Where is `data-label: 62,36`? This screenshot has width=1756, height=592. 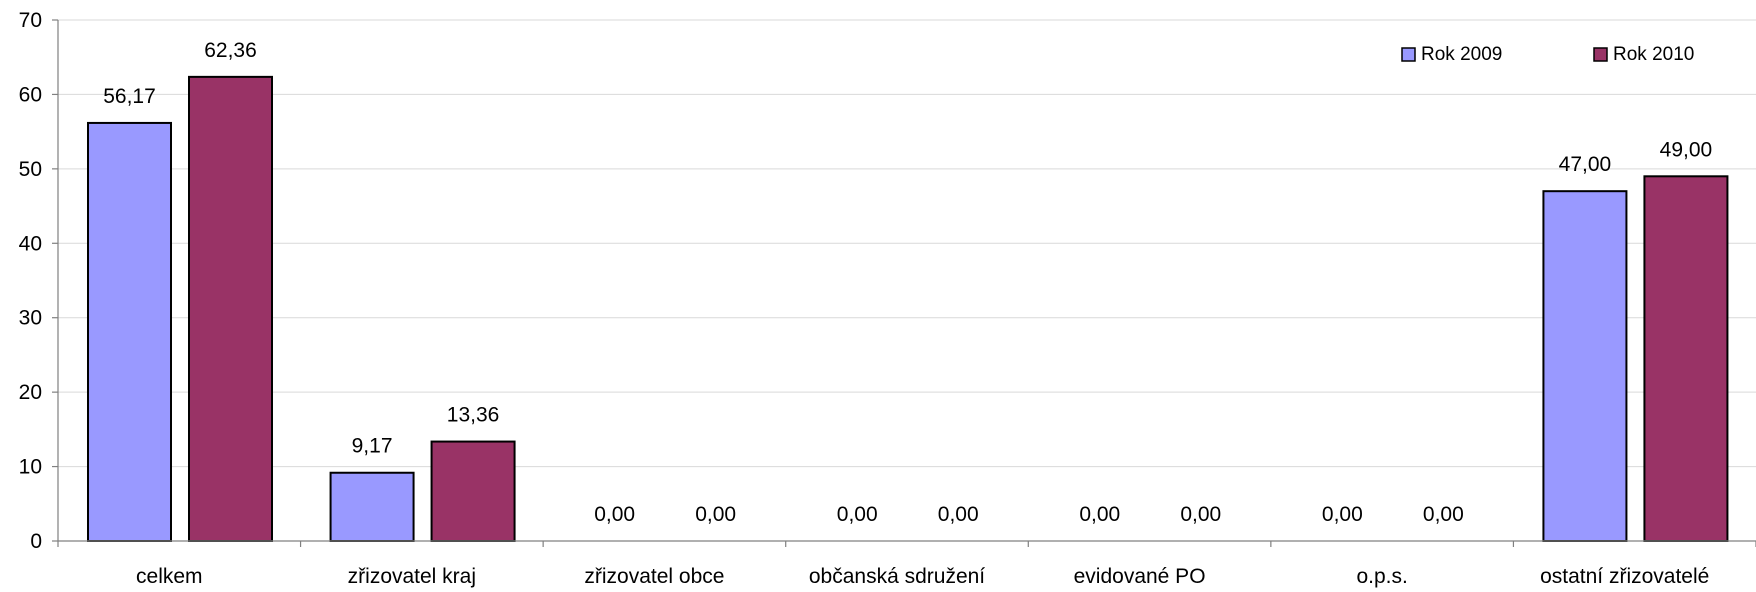 data-label: 62,36 is located at coordinates (230, 50).